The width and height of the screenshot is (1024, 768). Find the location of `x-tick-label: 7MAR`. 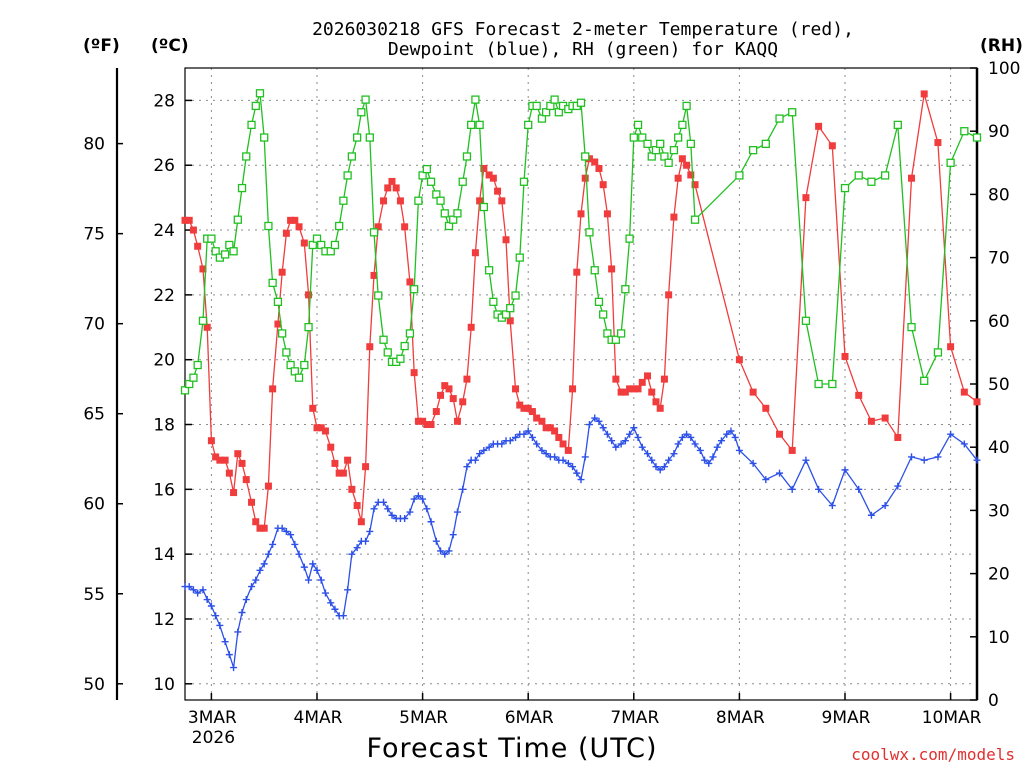

x-tick-label: 7MAR is located at coordinates (634, 718).